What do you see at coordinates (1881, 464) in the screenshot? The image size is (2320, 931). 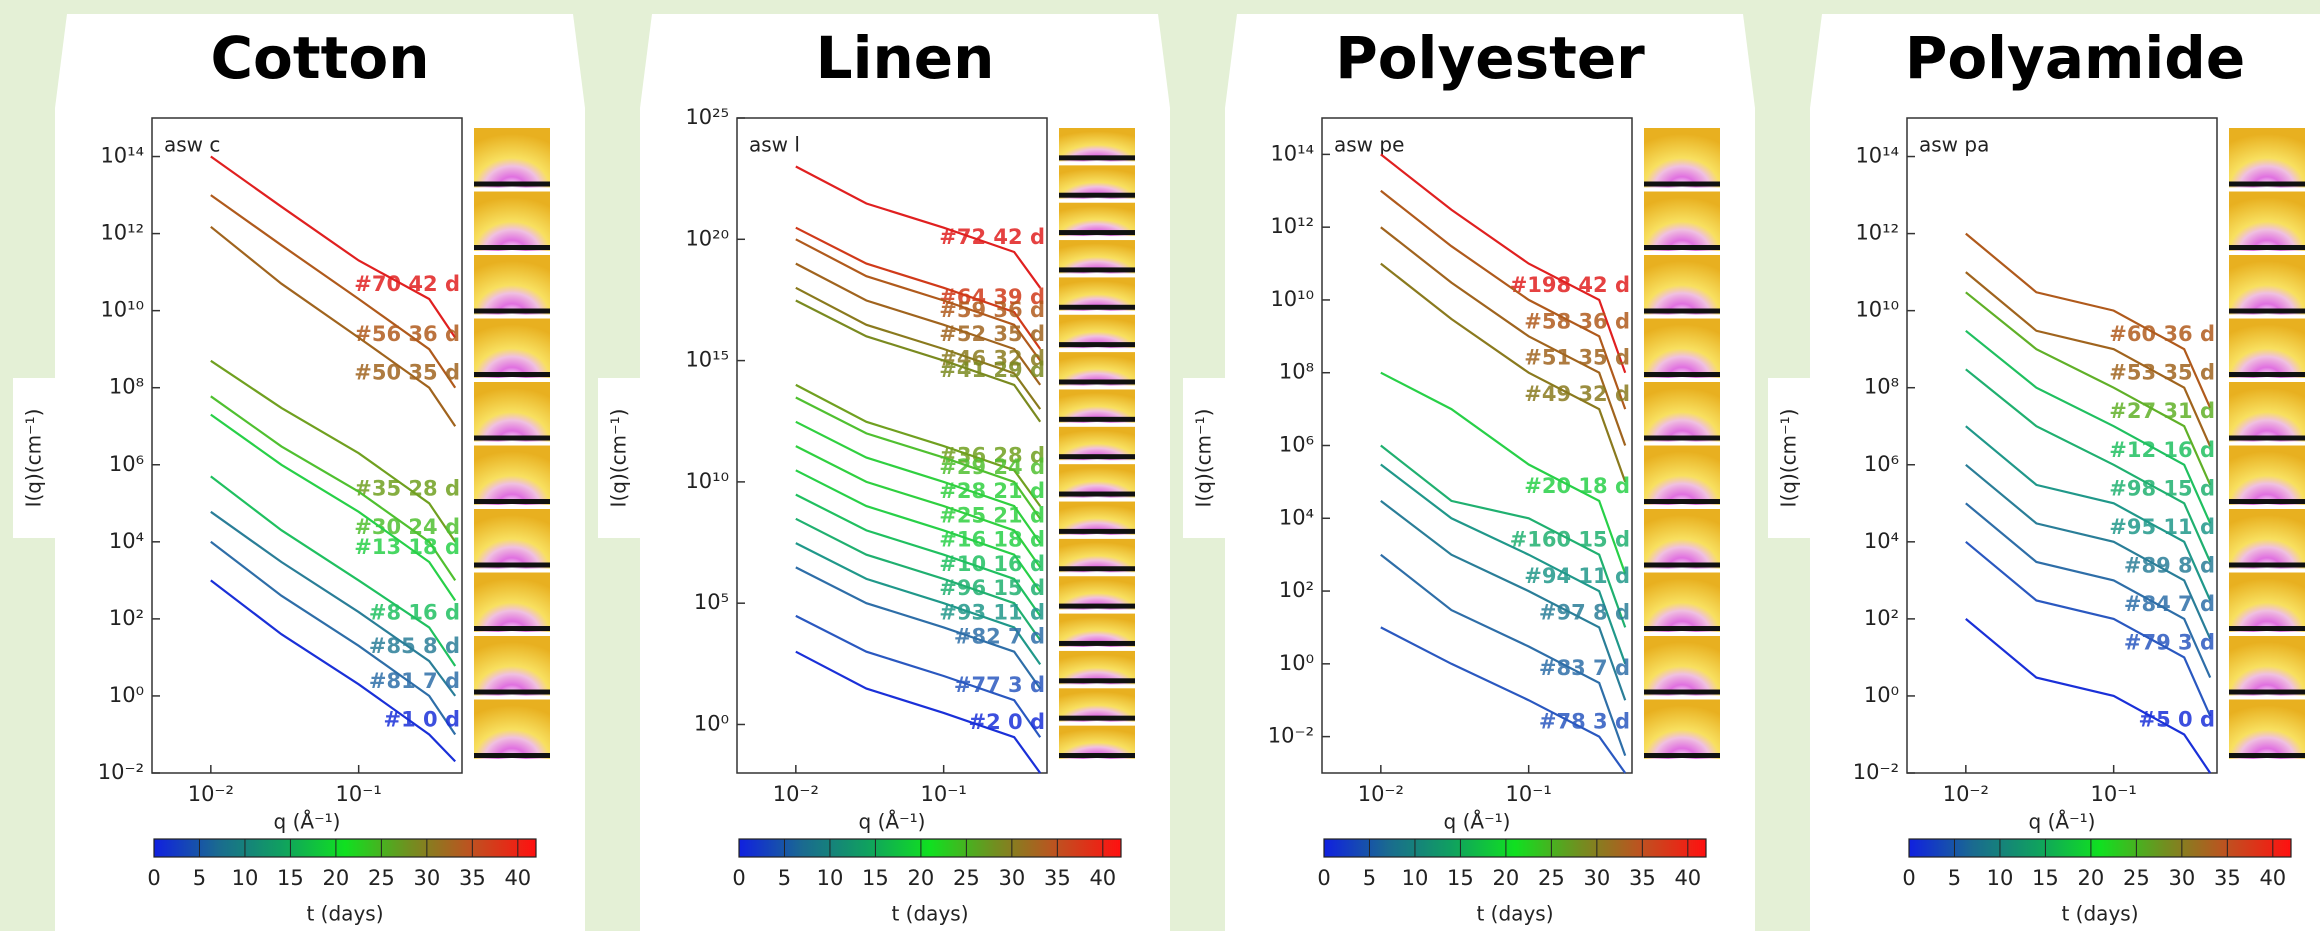 I see `y-tick-label: 10⁶` at bounding box center [1881, 464].